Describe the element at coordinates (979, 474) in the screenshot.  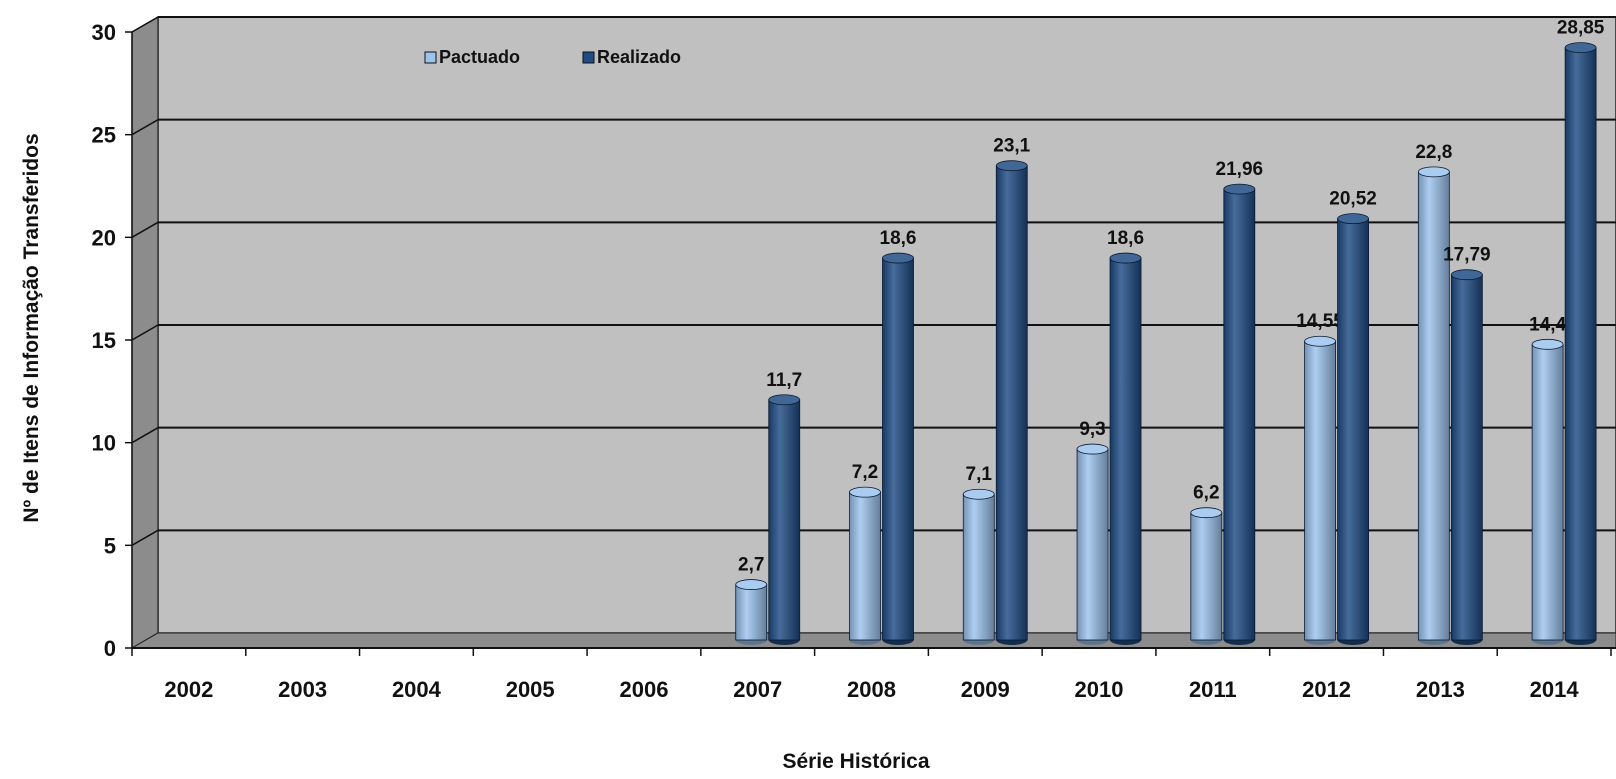
I see `data-label: 7,1` at that location.